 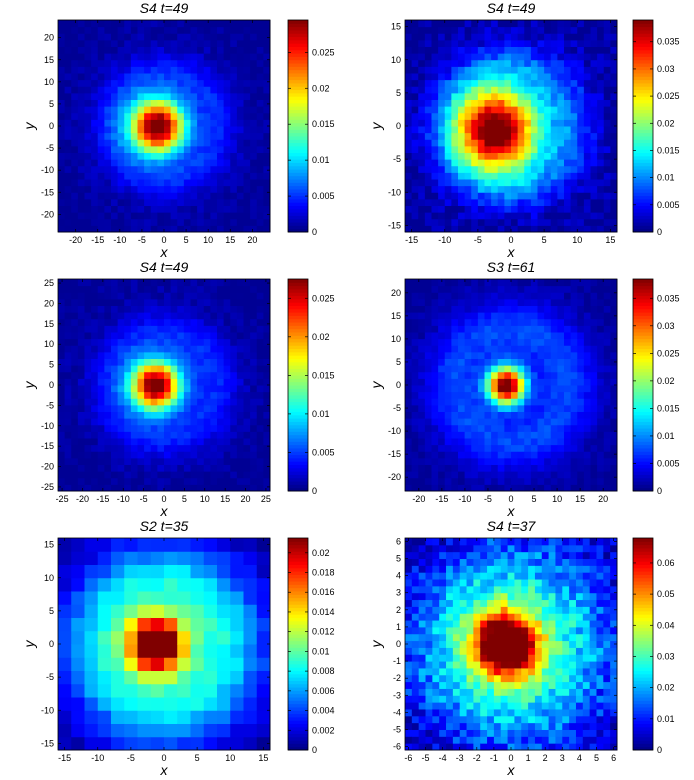 What do you see at coordinates (205, 499) in the screenshot?
I see `x-tick-label: 10` at bounding box center [205, 499].